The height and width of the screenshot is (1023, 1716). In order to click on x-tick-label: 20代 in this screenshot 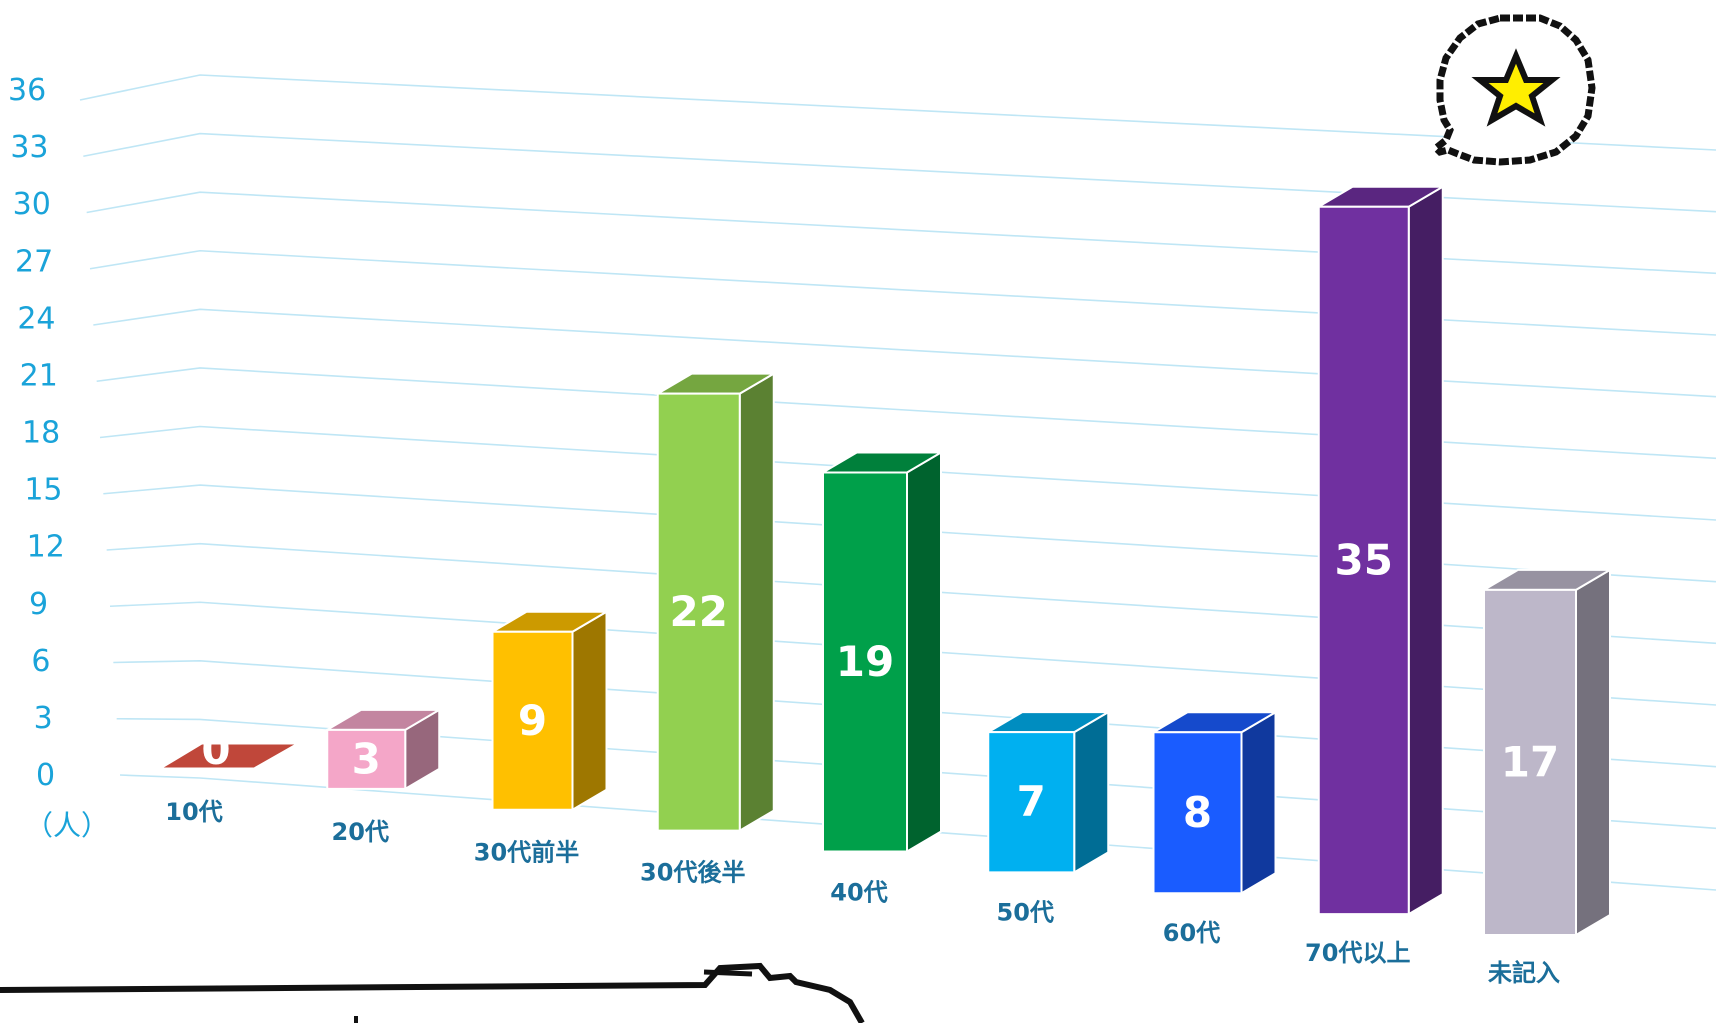, I will do `click(360, 832)`.